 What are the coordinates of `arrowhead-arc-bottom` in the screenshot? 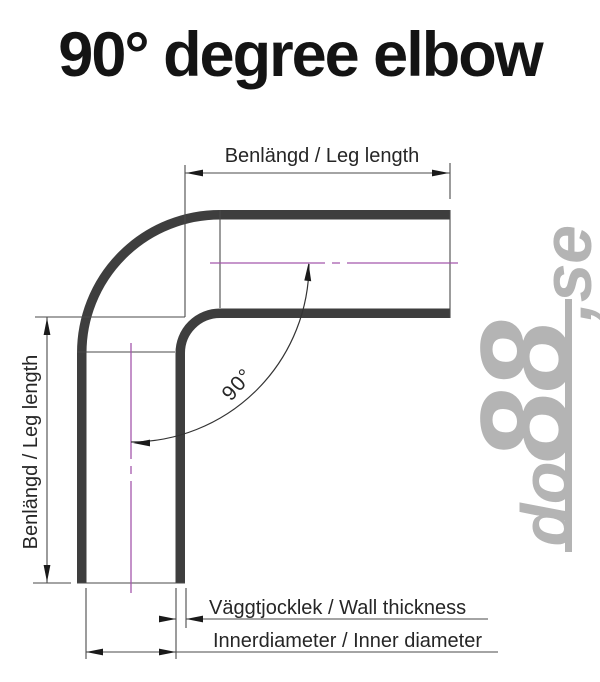 It's located at (141, 443).